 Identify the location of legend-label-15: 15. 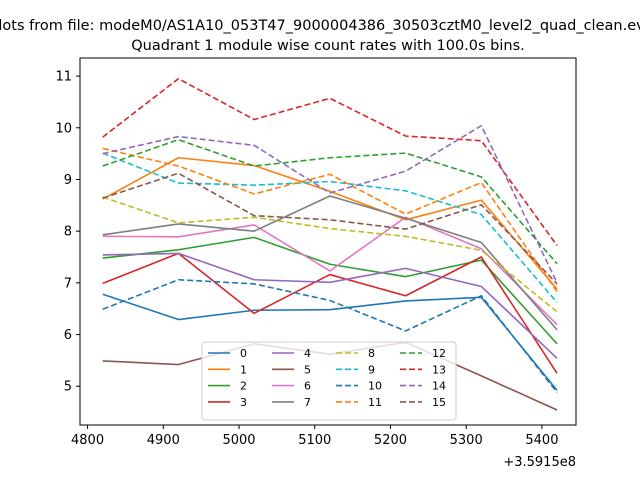
(439, 402).